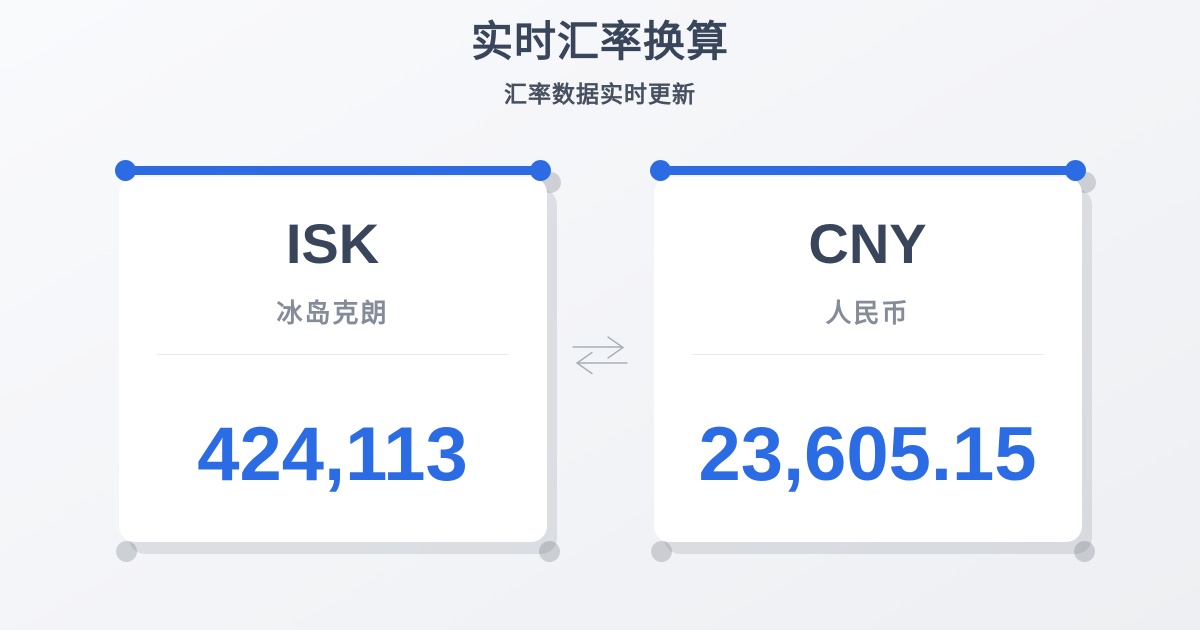  What do you see at coordinates (600, 94) in the screenshot?
I see `page-subtitle: 汇率数据实时更新` at bounding box center [600, 94].